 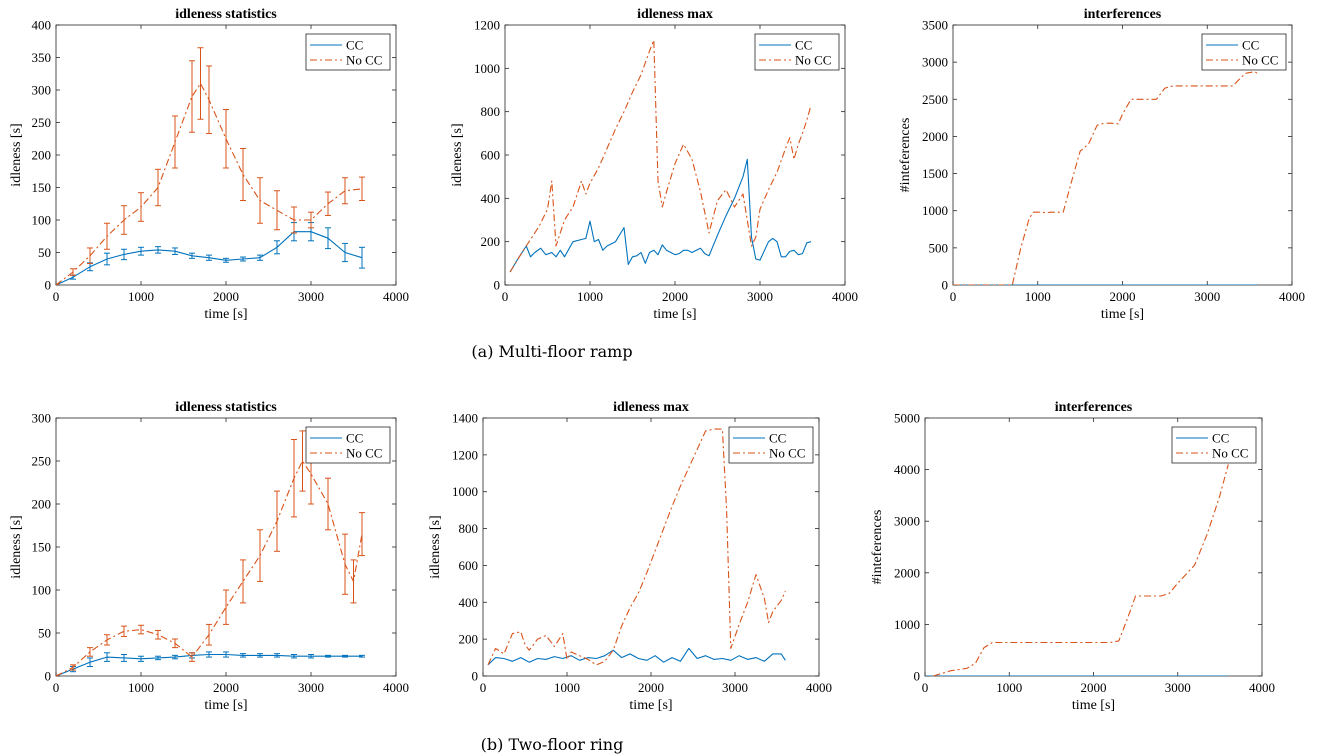 I want to click on chart-5-x-tick-label: 4000, so click(x=819, y=687).